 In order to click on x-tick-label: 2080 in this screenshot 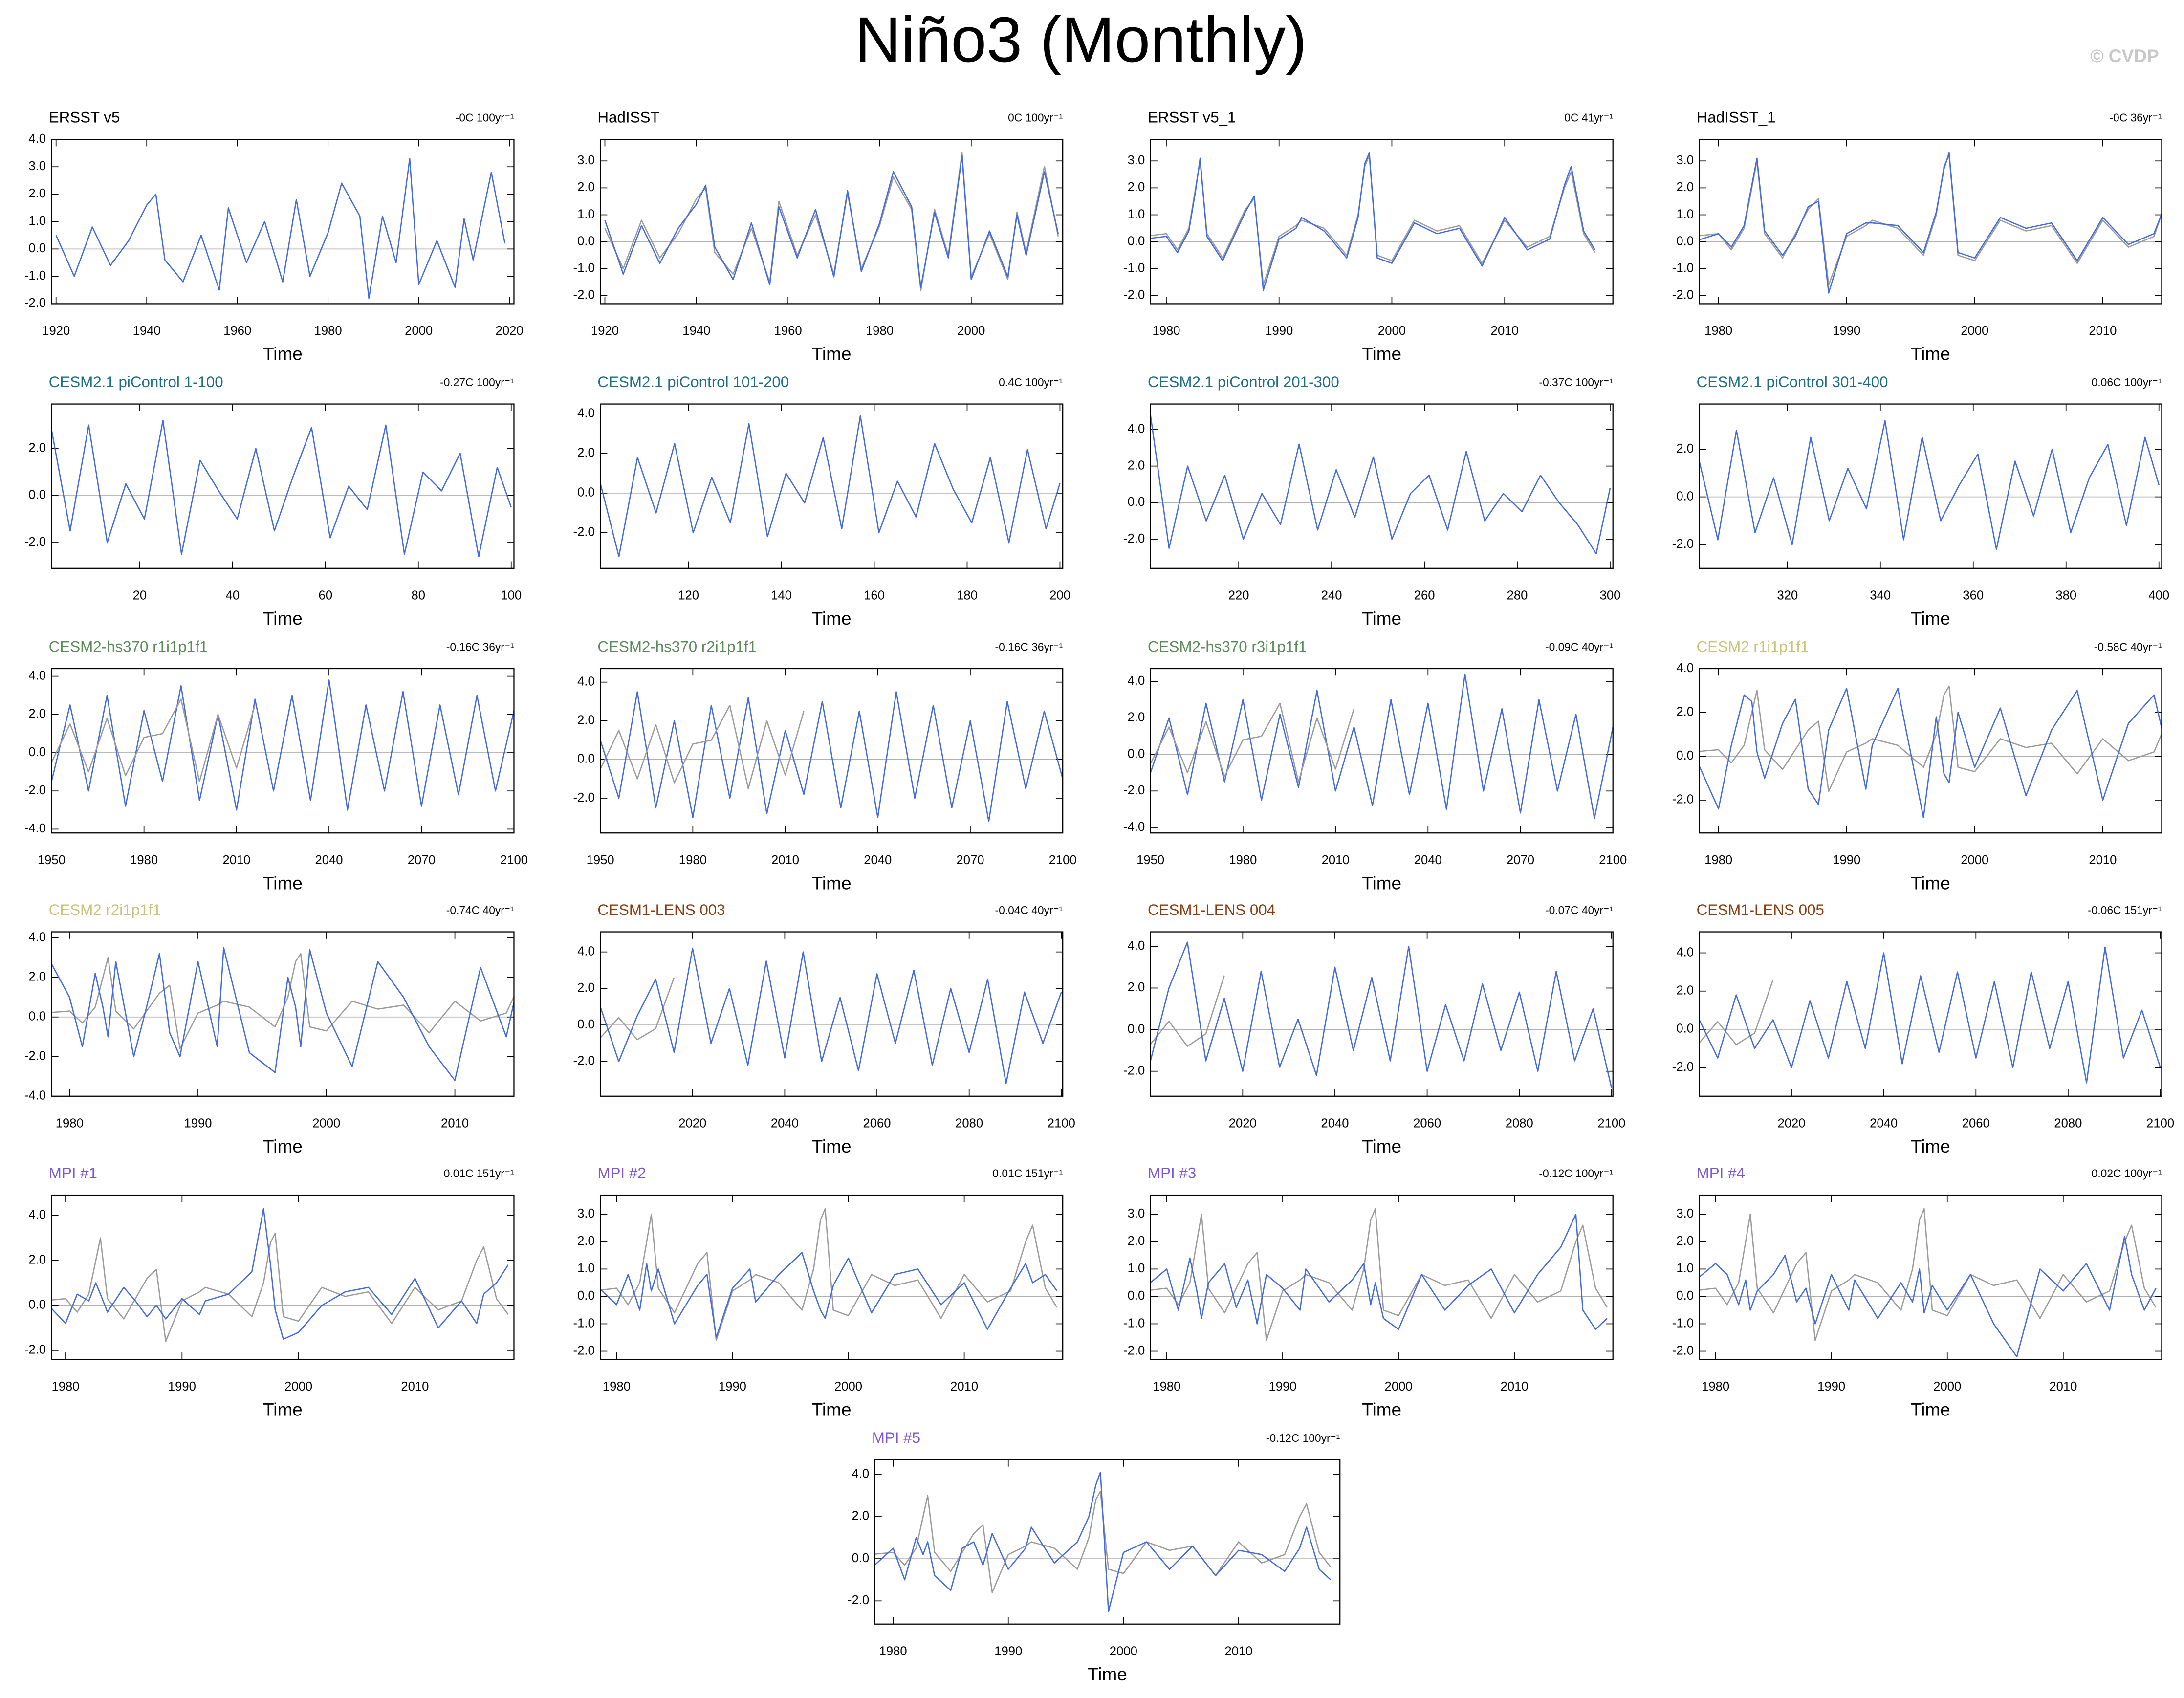, I will do `click(969, 1124)`.